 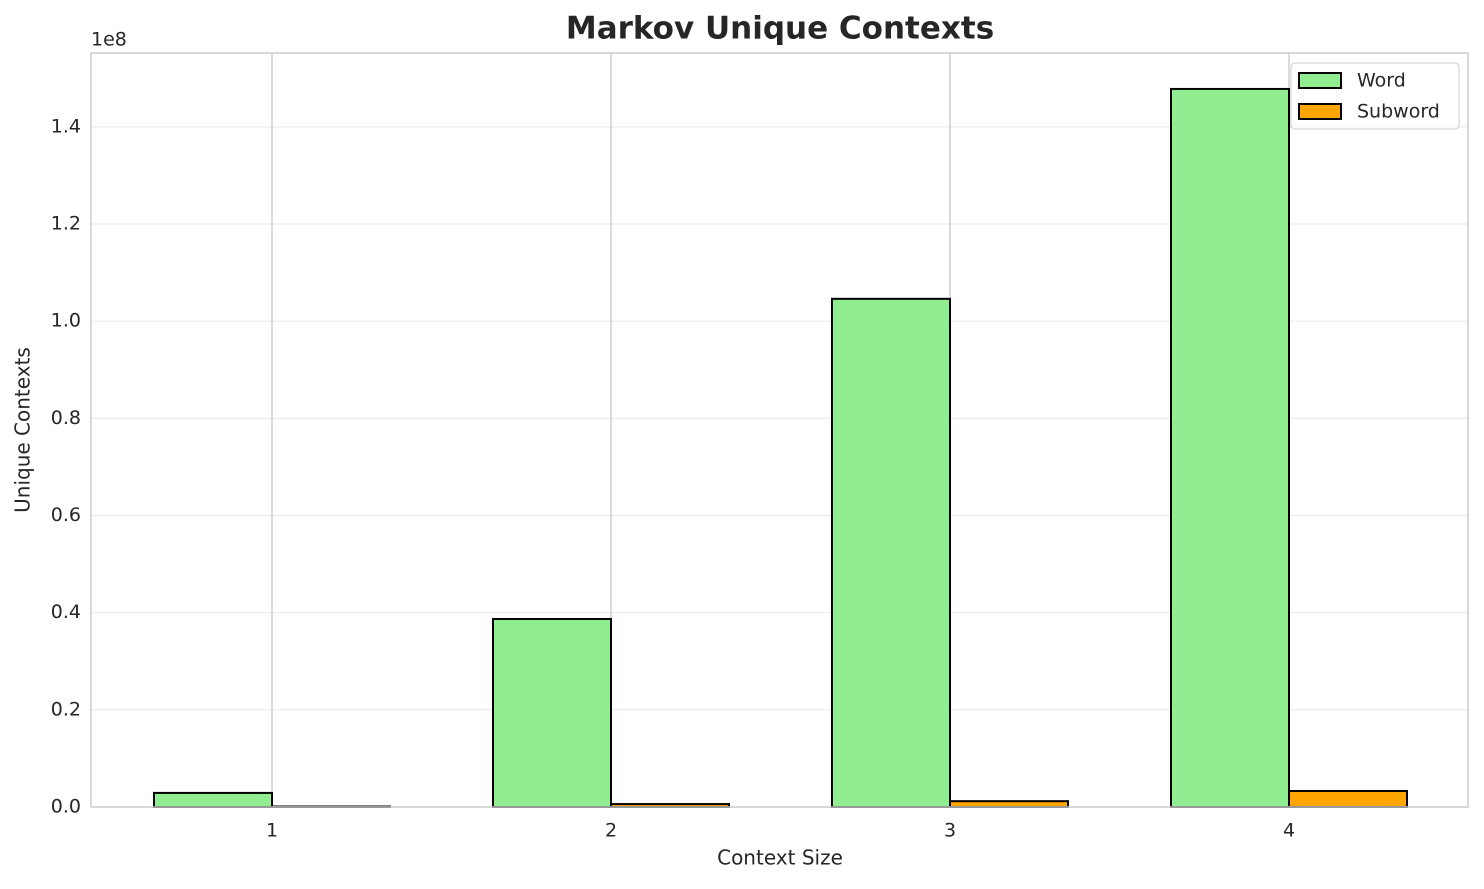 I want to click on y-tick-label: 0.8, so click(x=66, y=418).